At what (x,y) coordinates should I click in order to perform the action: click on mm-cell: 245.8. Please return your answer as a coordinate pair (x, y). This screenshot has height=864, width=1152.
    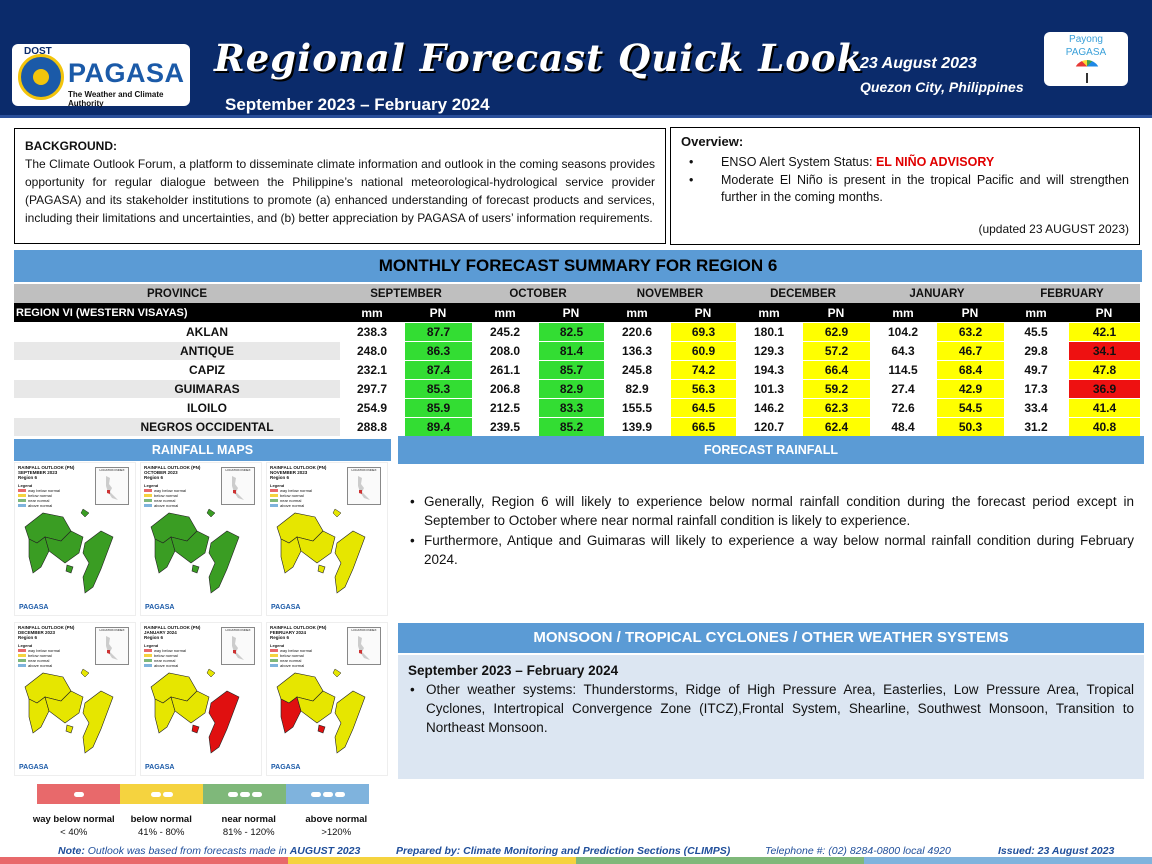
    Looking at the image, I should click on (637, 369).